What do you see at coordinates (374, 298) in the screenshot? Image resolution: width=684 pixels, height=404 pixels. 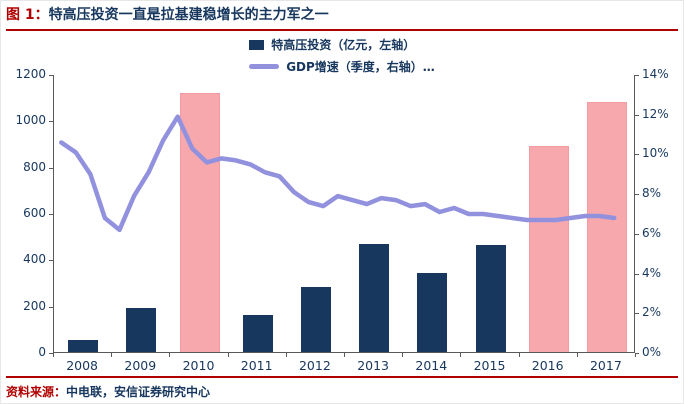 I see `bar-2013` at bounding box center [374, 298].